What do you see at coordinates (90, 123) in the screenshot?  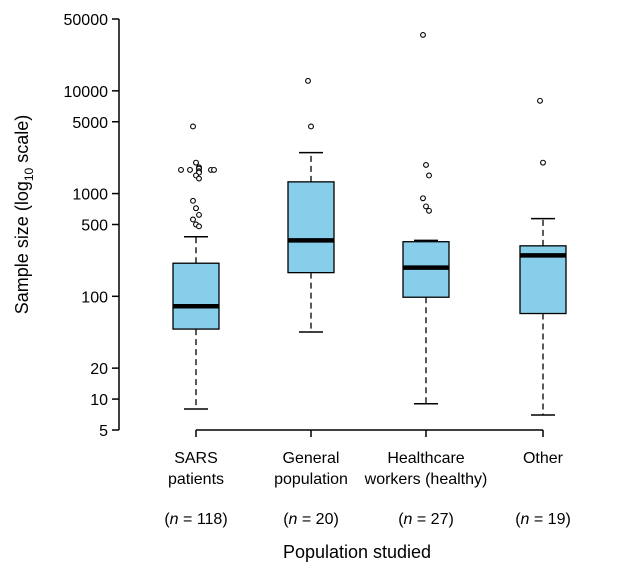 I see `y-tick-label-6: 5000` at bounding box center [90, 123].